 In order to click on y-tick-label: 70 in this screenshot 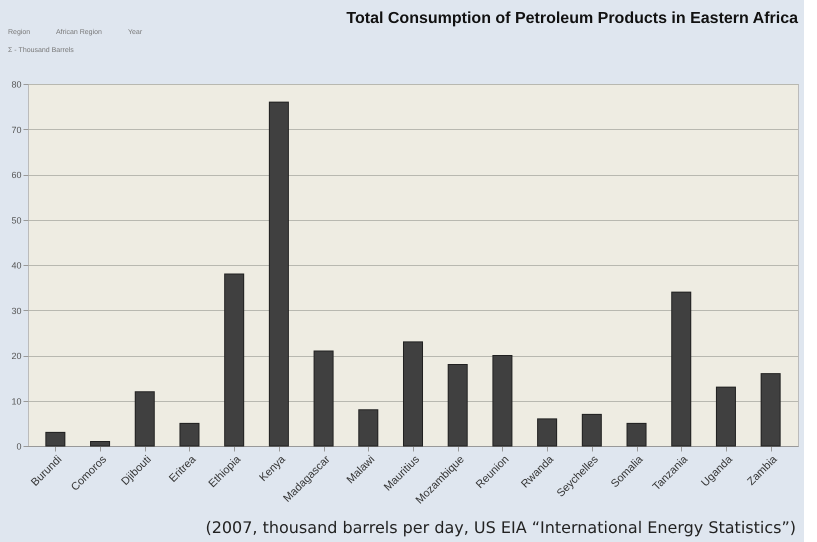, I will do `click(16, 129)`.